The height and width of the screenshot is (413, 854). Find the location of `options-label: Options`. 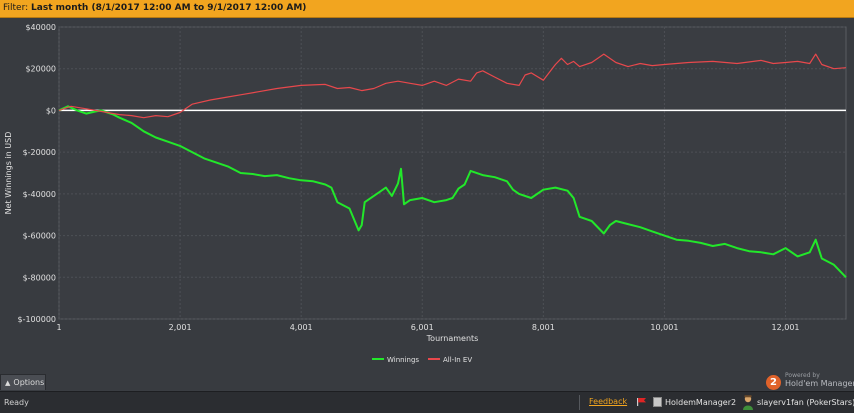

options-label: Options is located at coordinates (29, 382).